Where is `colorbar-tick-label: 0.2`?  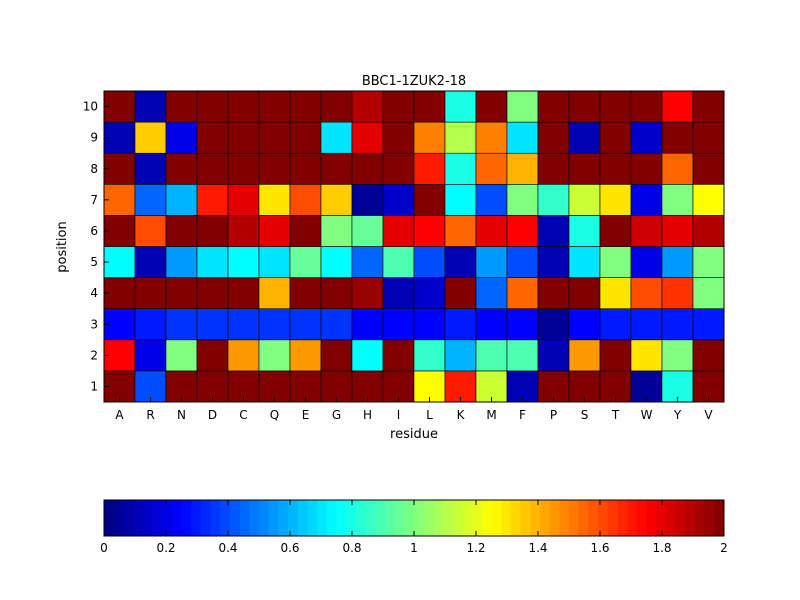 colorbar-tick-label: 0.2 is located at coordinates (165, 548).